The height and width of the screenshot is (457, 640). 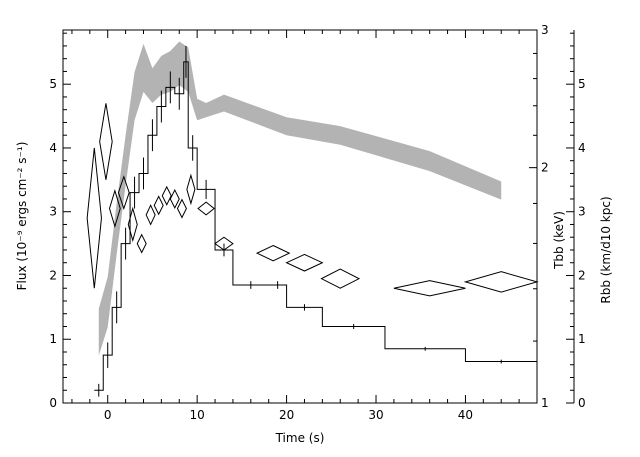 What do you see at coordinates (559, 240) in the screenshot?
I see `temperature-axis-title: Tbb (keV)` at bounding box center [559, 240].